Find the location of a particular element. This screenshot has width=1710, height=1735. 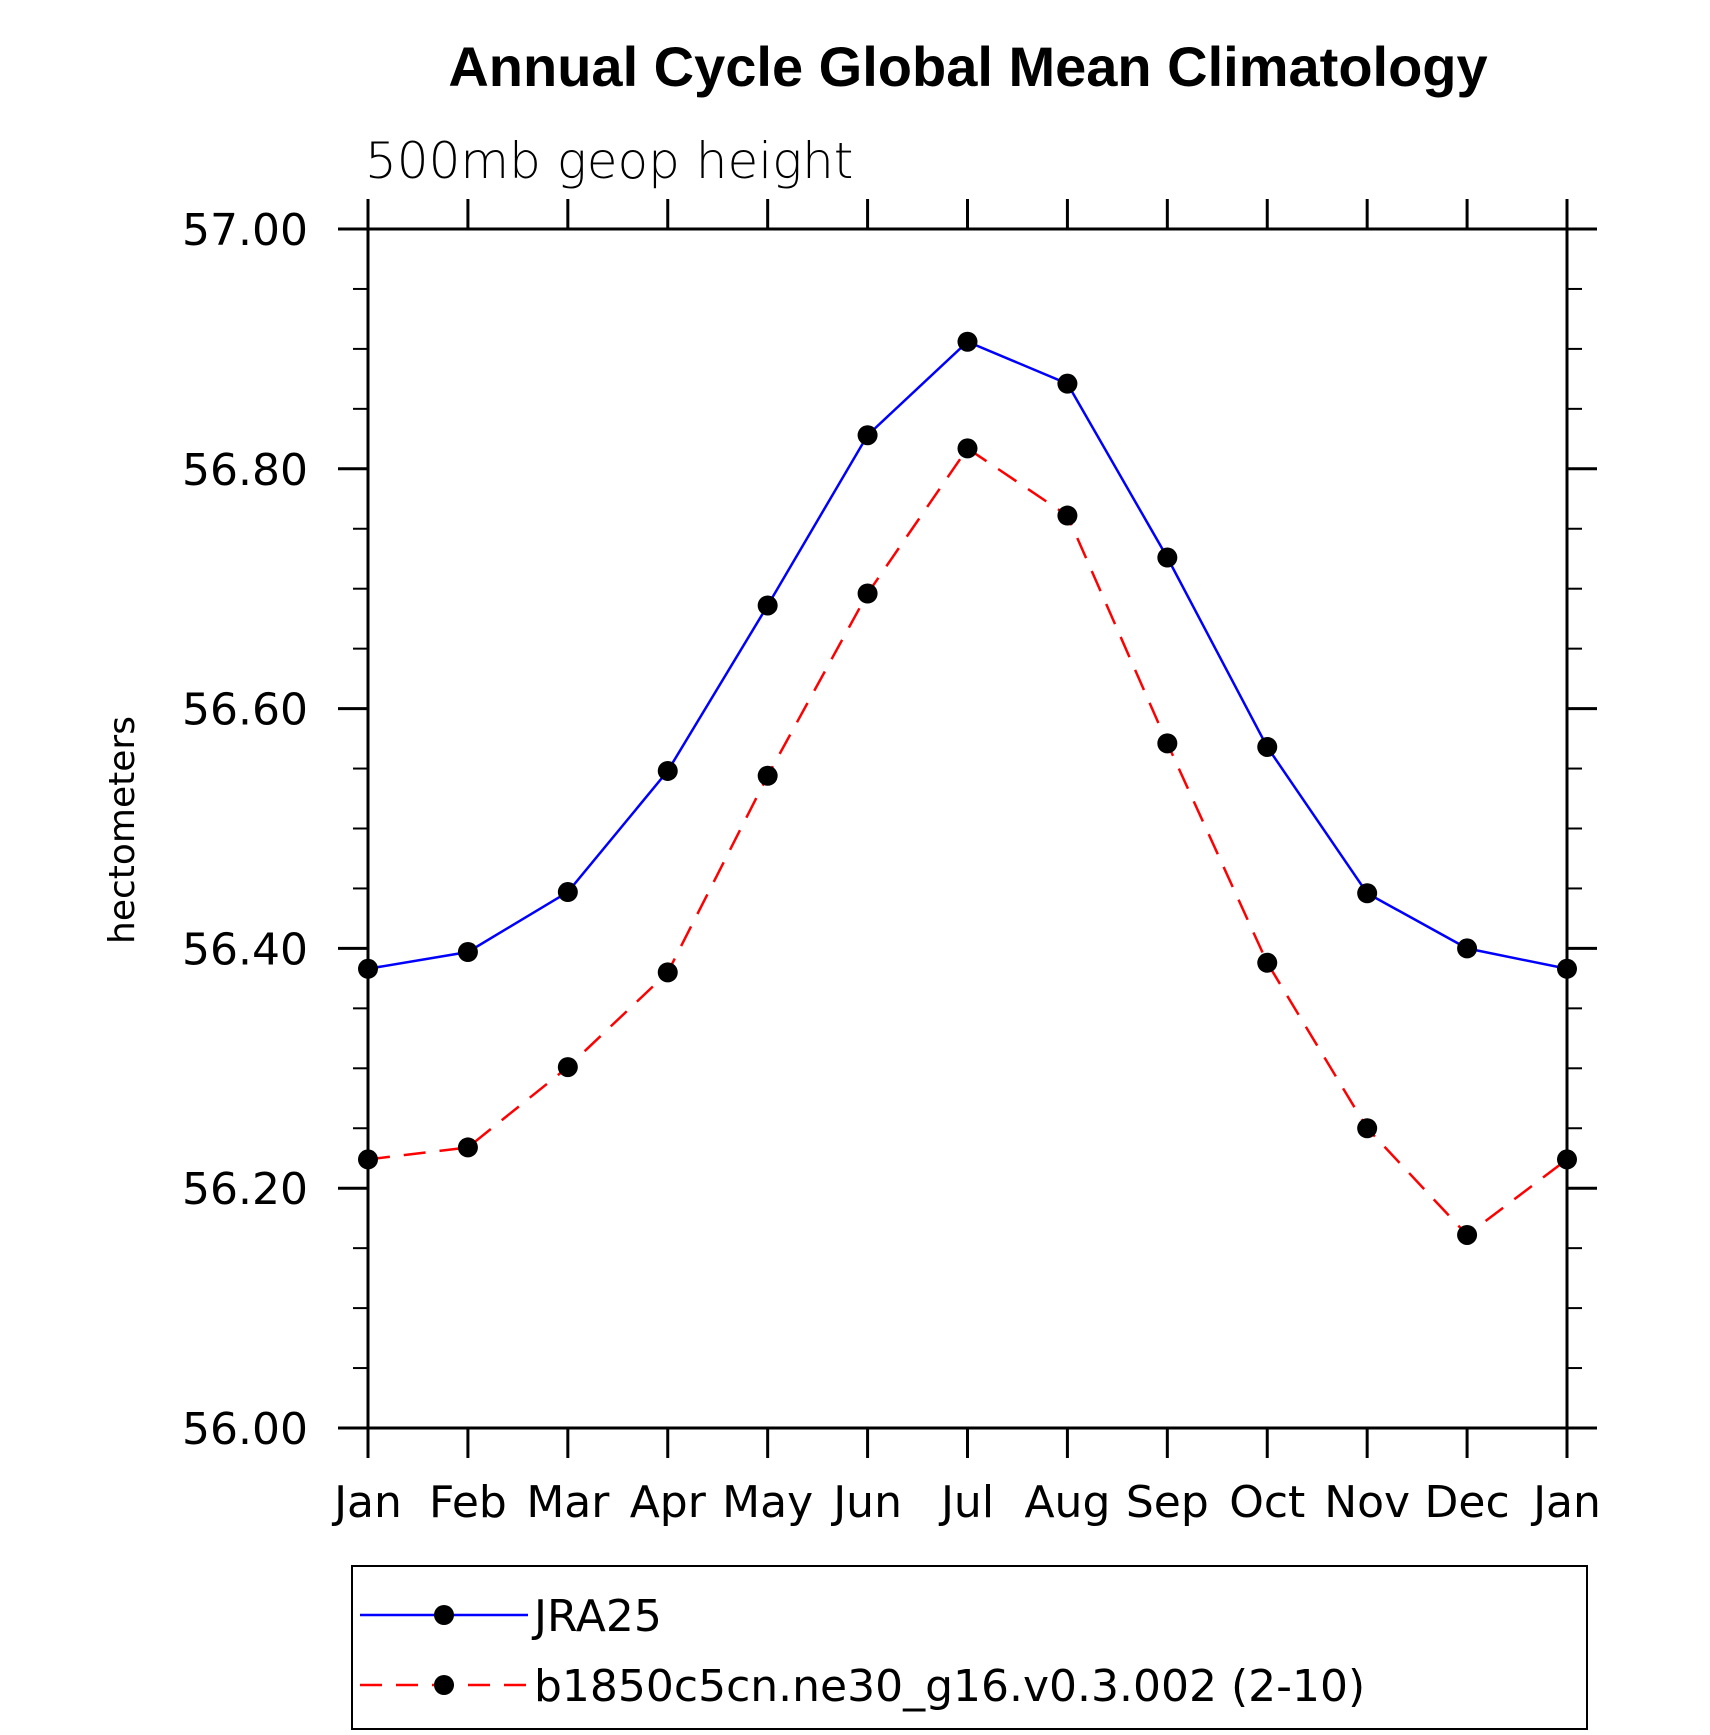

legend: JRA25 b1850c5cn.ne30_g16.v0.3.002 (2-10) is located at coordinates (969, 1647).